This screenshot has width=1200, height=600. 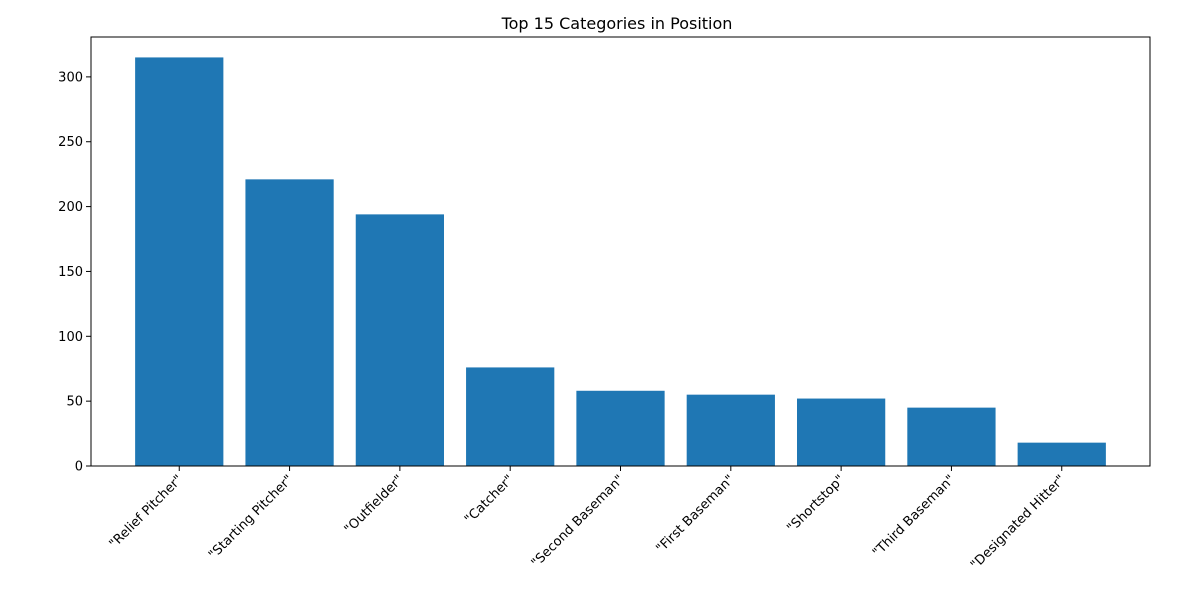 I want to click on x-tick-label: "Third Baseman", so click(x=914, y=516).